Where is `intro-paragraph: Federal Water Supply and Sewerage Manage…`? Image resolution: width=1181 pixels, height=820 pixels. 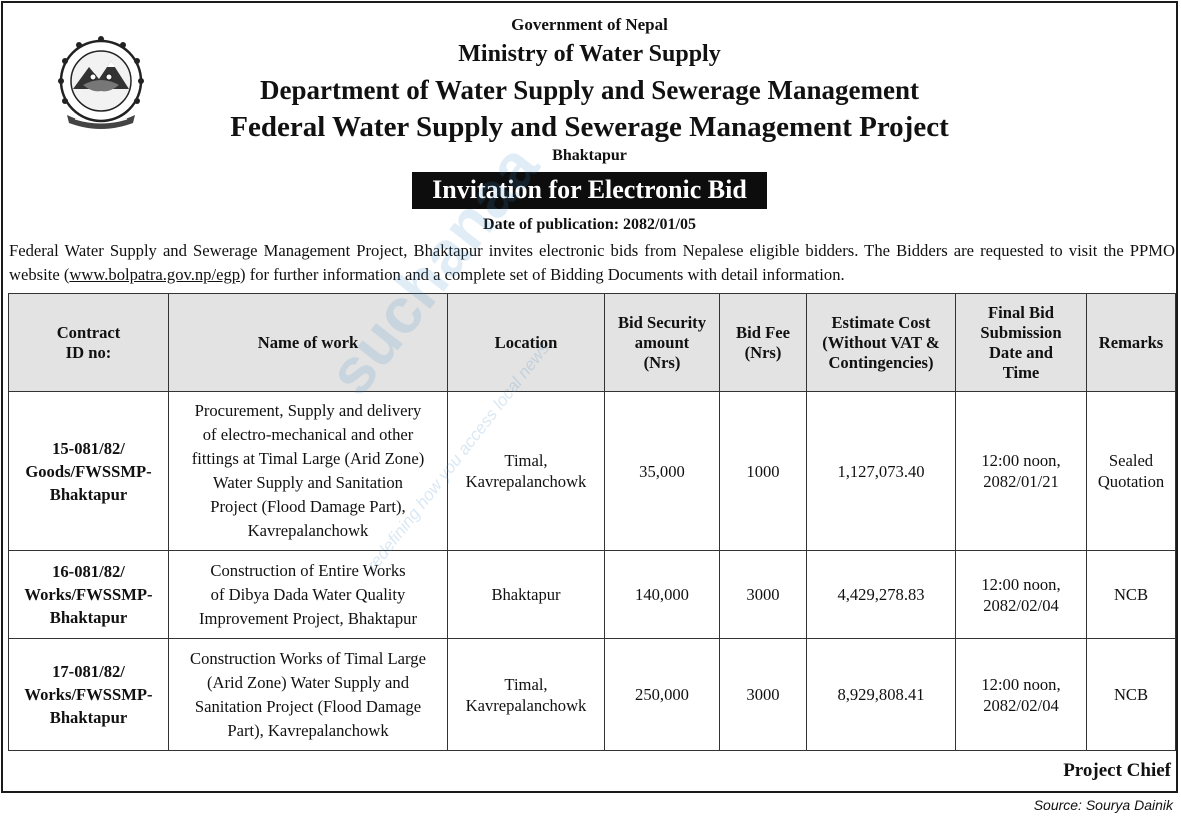
intro-paragraph: Federal Water Supply and Sewerage Manage… is located at coordinates (592, 262).